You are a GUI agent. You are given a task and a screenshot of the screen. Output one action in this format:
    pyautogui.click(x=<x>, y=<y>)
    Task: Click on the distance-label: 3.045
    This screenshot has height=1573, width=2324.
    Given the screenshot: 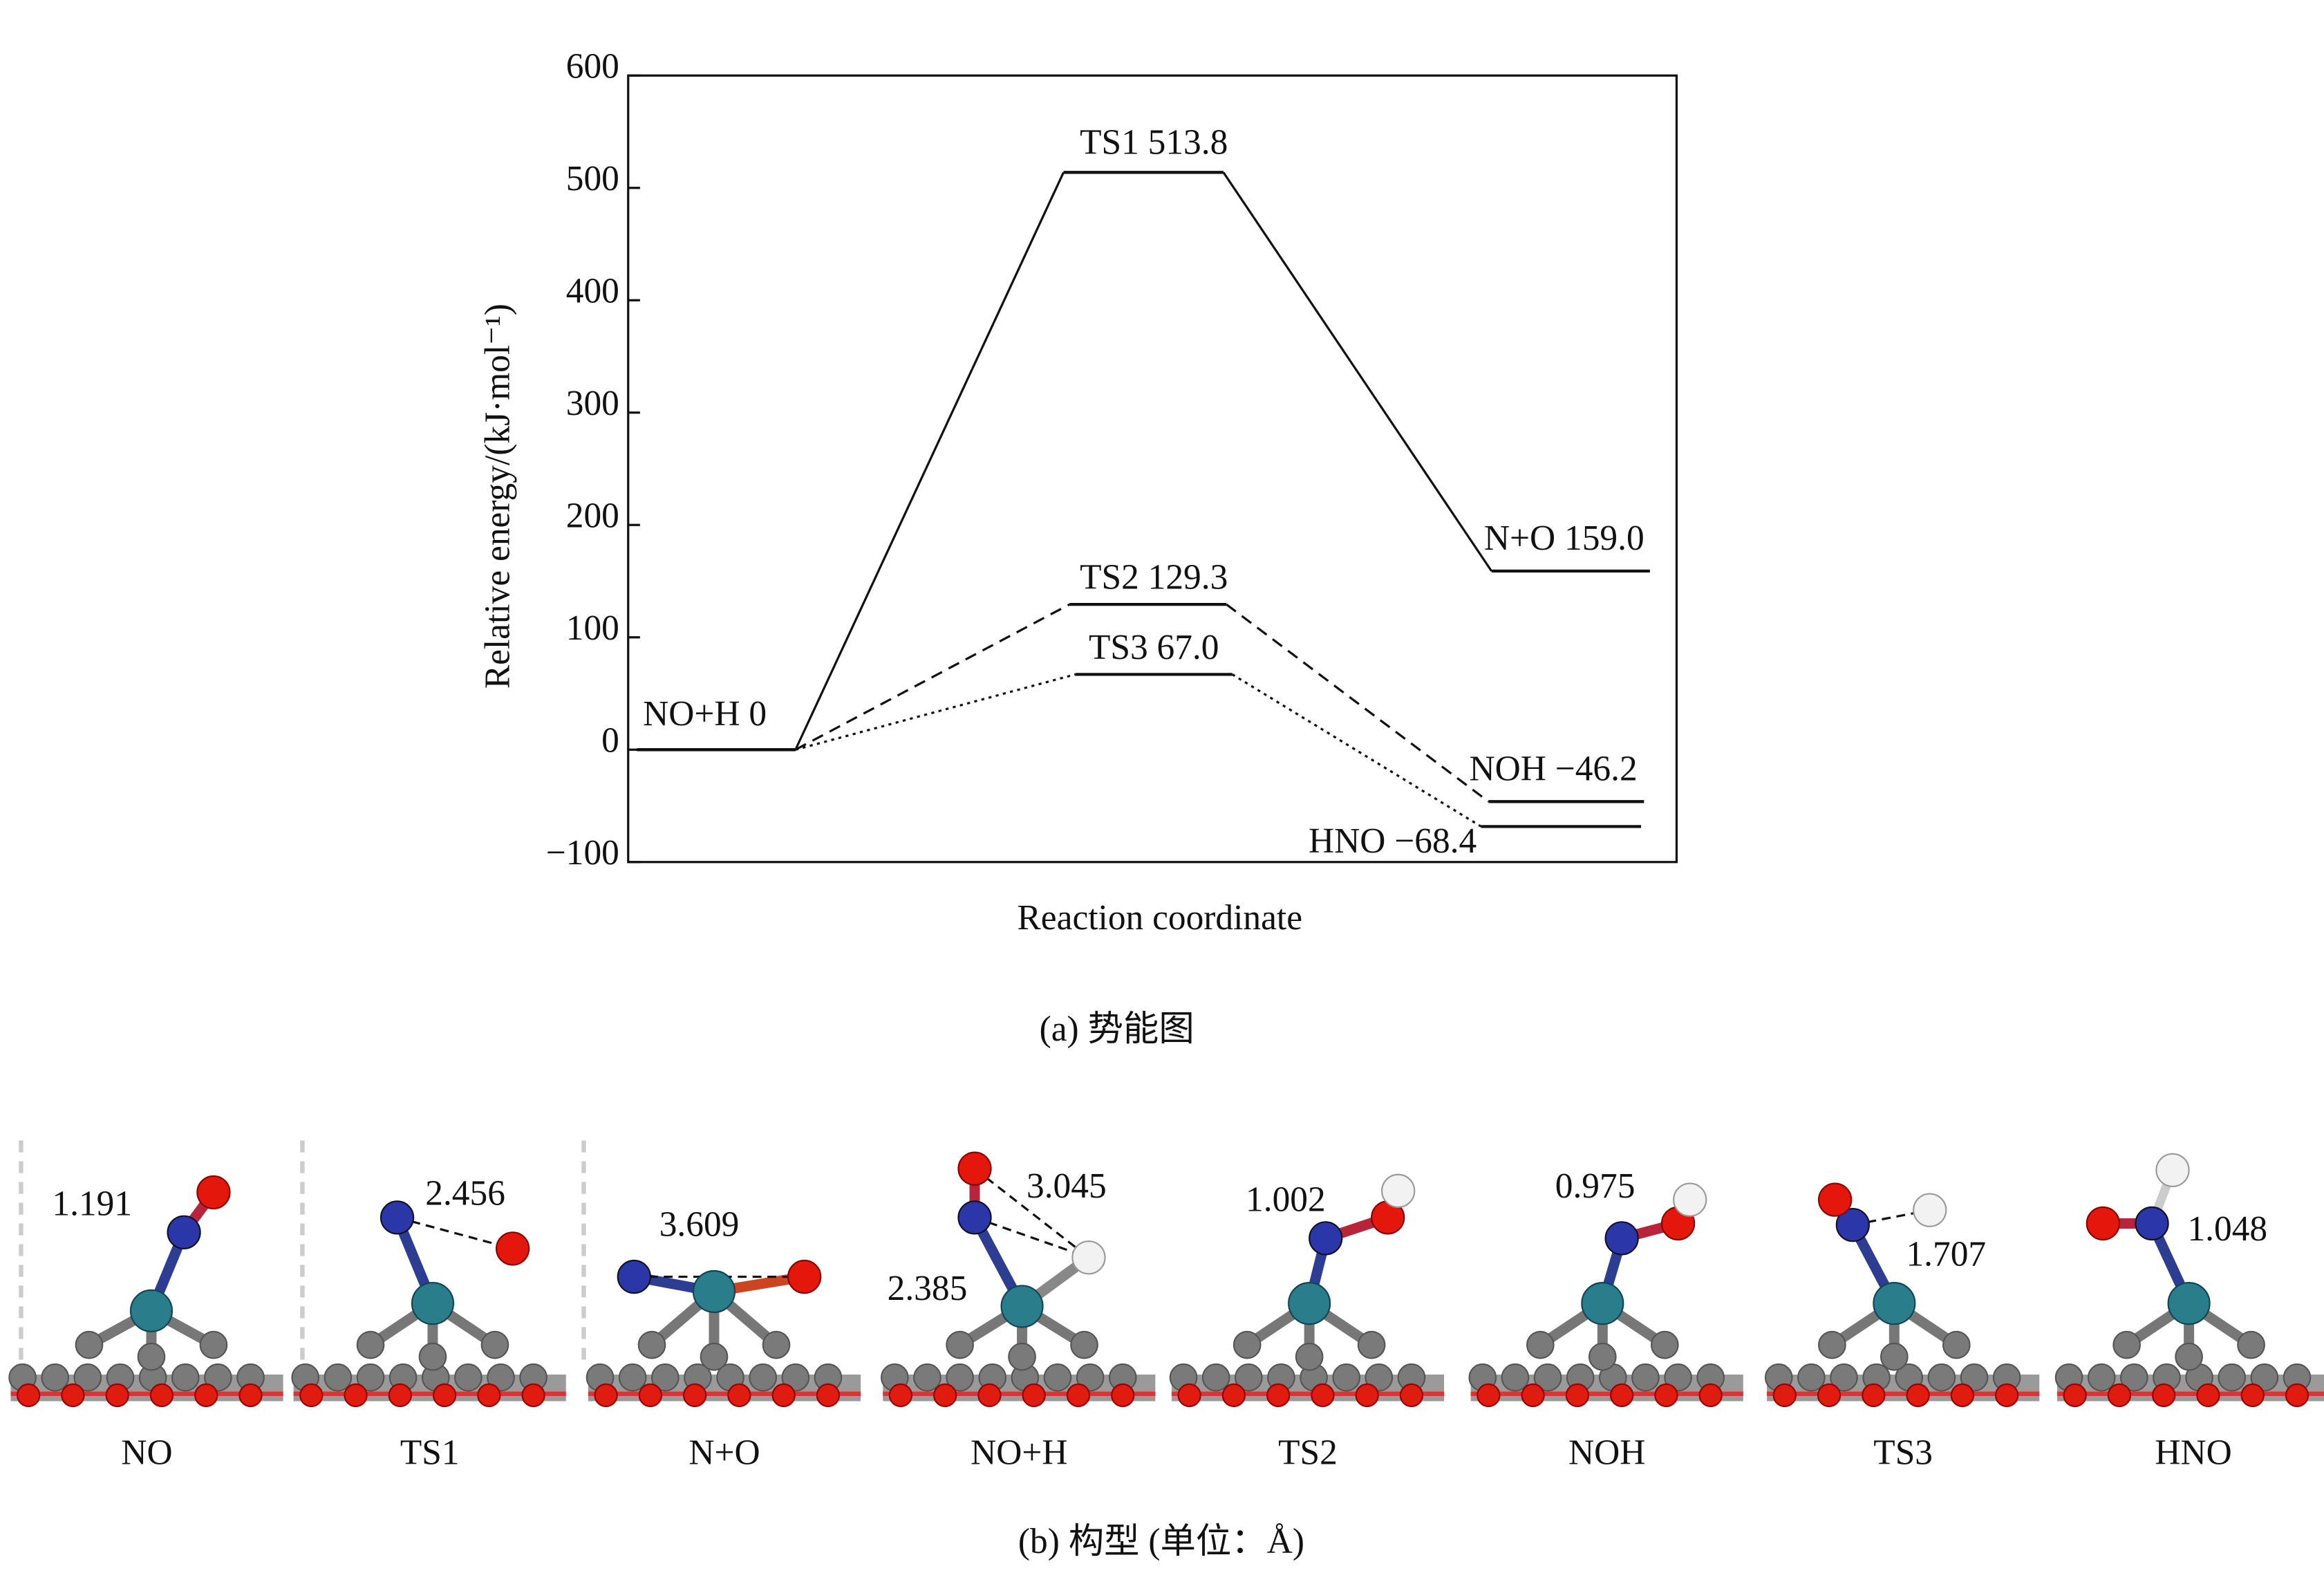 What is the action you would take?
    pyautogui.click(x=1067, y=1186)
    